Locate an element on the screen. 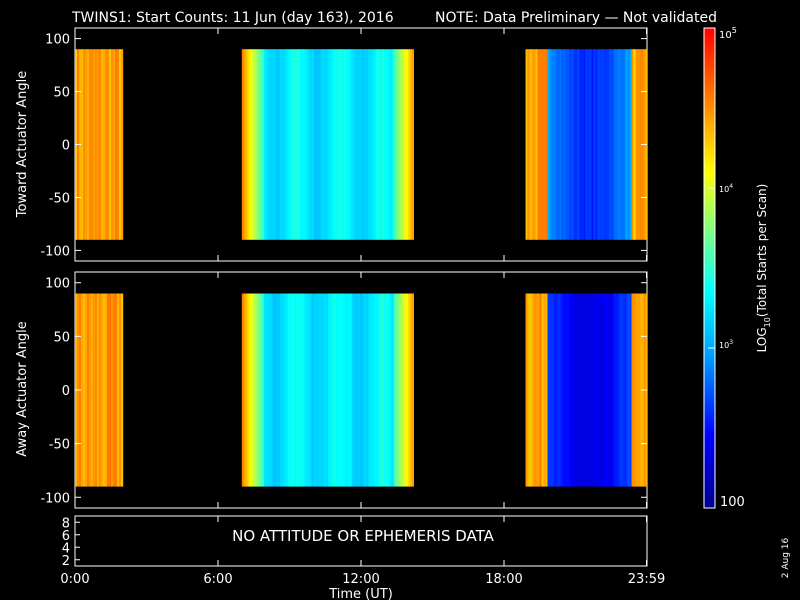  colorbar-ticks is located at coordinates (711, 268).